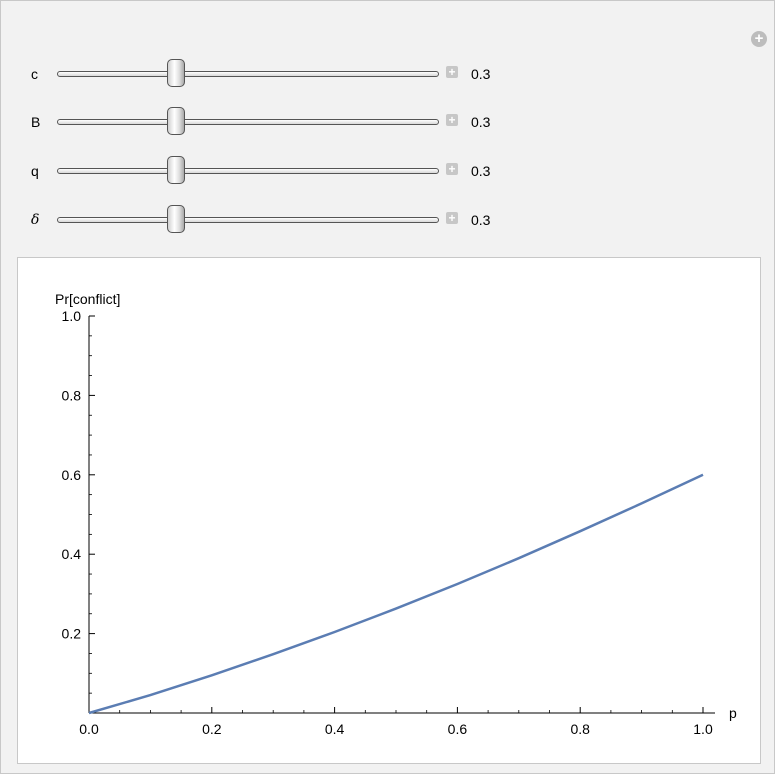  Describe the element at coordinates (89, 729) in the screenshot. I see `x-tick-label: 0.0` at that location.